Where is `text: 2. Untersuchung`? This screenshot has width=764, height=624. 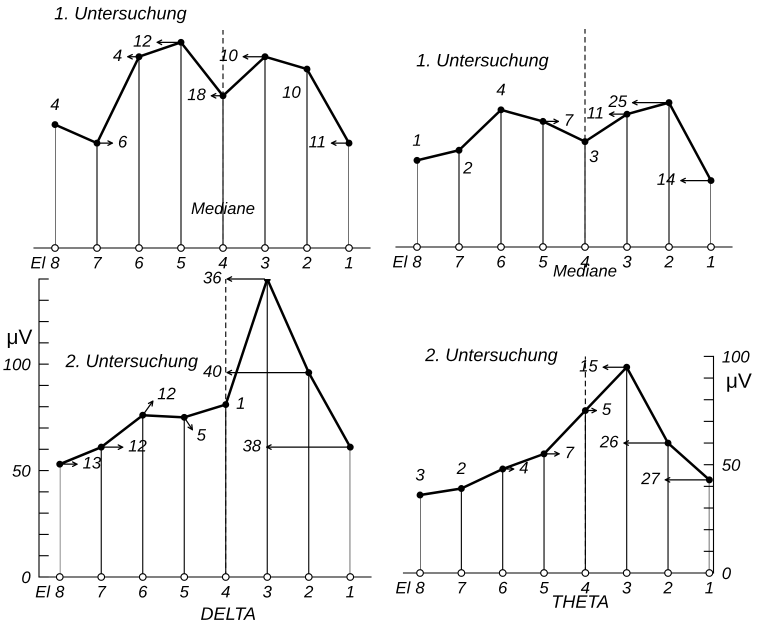 text: 2. Untersuchung is located at coordinates (131, 362).